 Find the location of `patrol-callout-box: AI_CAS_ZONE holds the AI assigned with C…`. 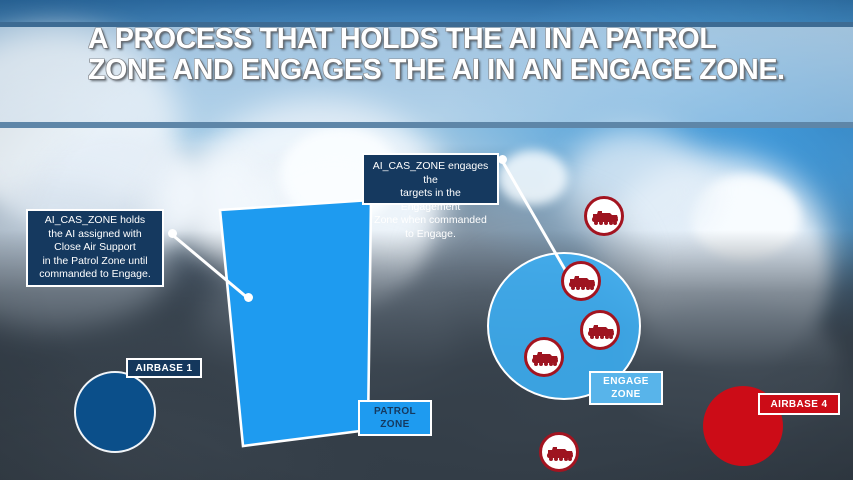

patrol-callout-box: AI_CAS_ZONE holds the AI assigned with C… is located at coordinates (95, 248).